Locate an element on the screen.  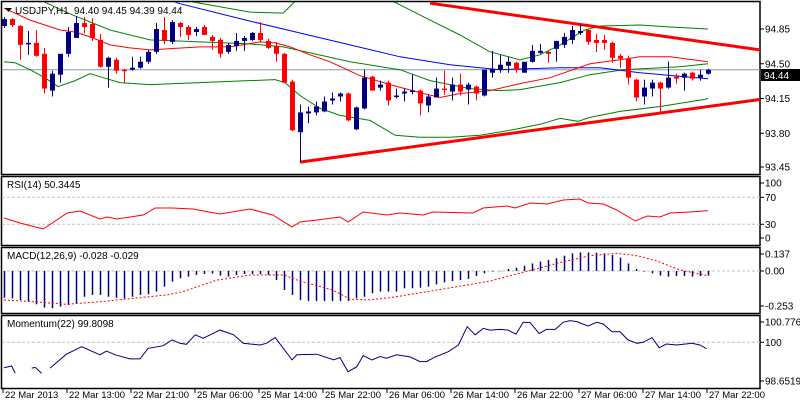
rsi-panel is located at coordinates (381, 213).